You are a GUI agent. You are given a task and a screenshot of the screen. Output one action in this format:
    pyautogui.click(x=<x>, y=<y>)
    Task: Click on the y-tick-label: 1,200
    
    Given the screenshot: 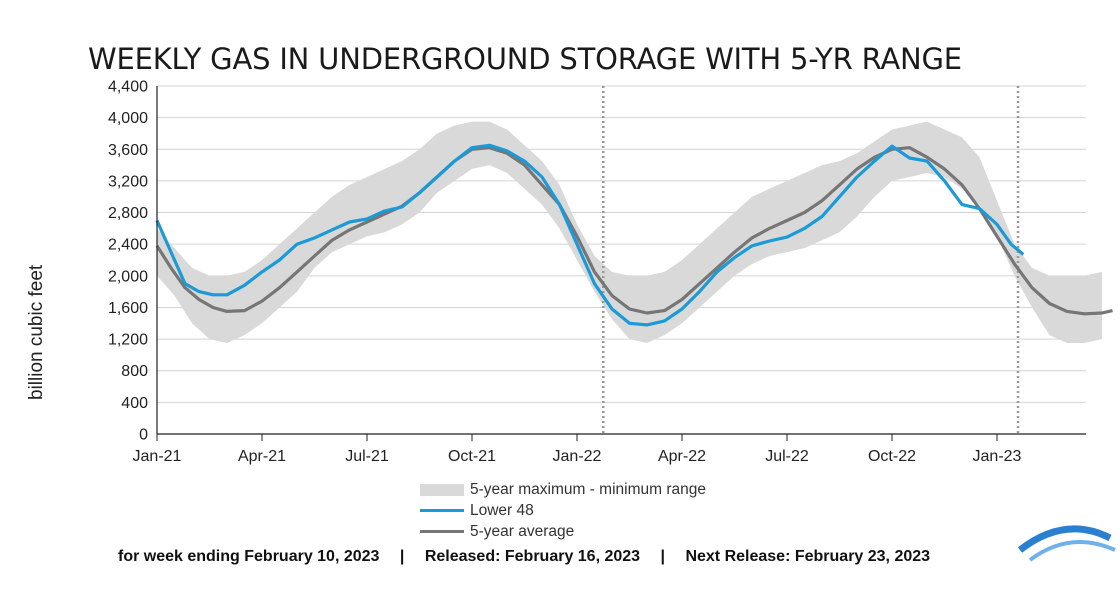 What is the action you would take?
    pyautogui.click(x=128, y=340)
    